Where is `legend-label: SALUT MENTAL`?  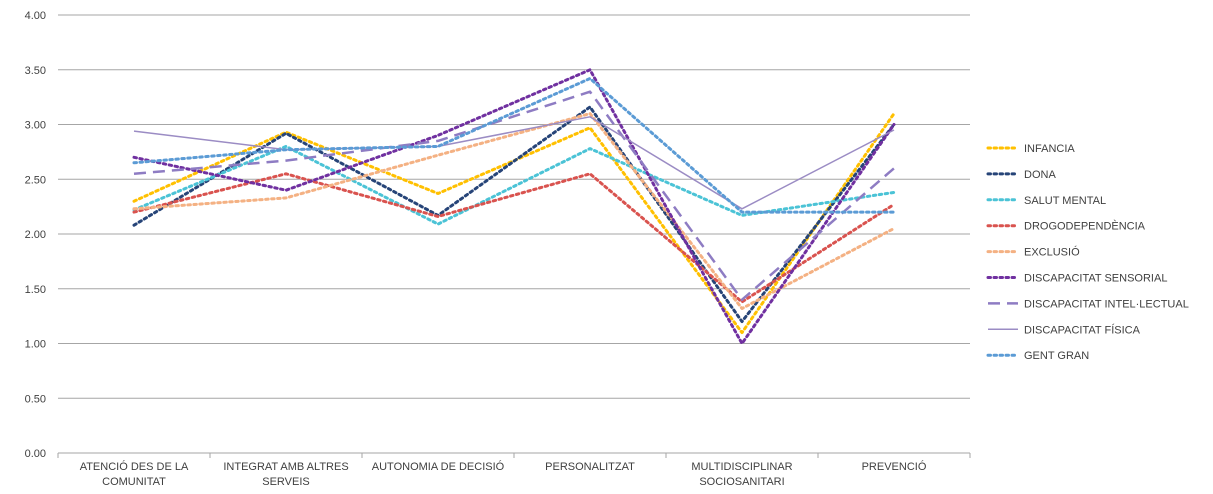 legend-label: SALUT MENTAL is located at coordinates (1065, 201).